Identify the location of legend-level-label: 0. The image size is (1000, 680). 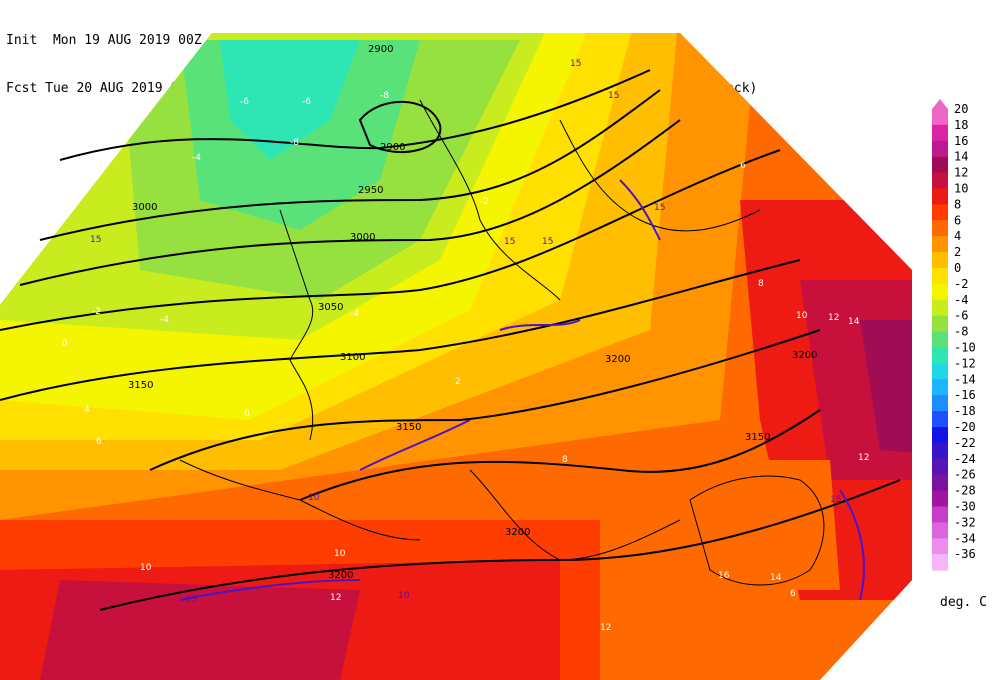
(957, 268).